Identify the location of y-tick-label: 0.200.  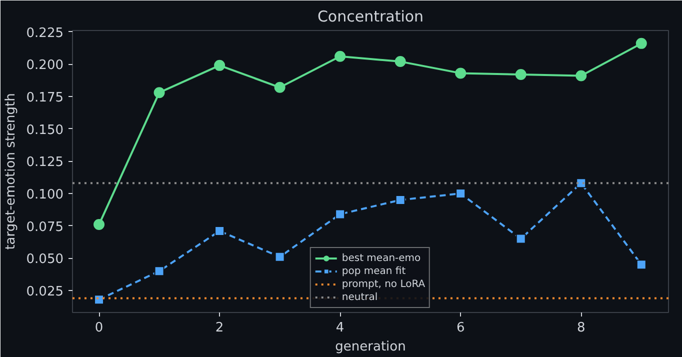
(45, 66).